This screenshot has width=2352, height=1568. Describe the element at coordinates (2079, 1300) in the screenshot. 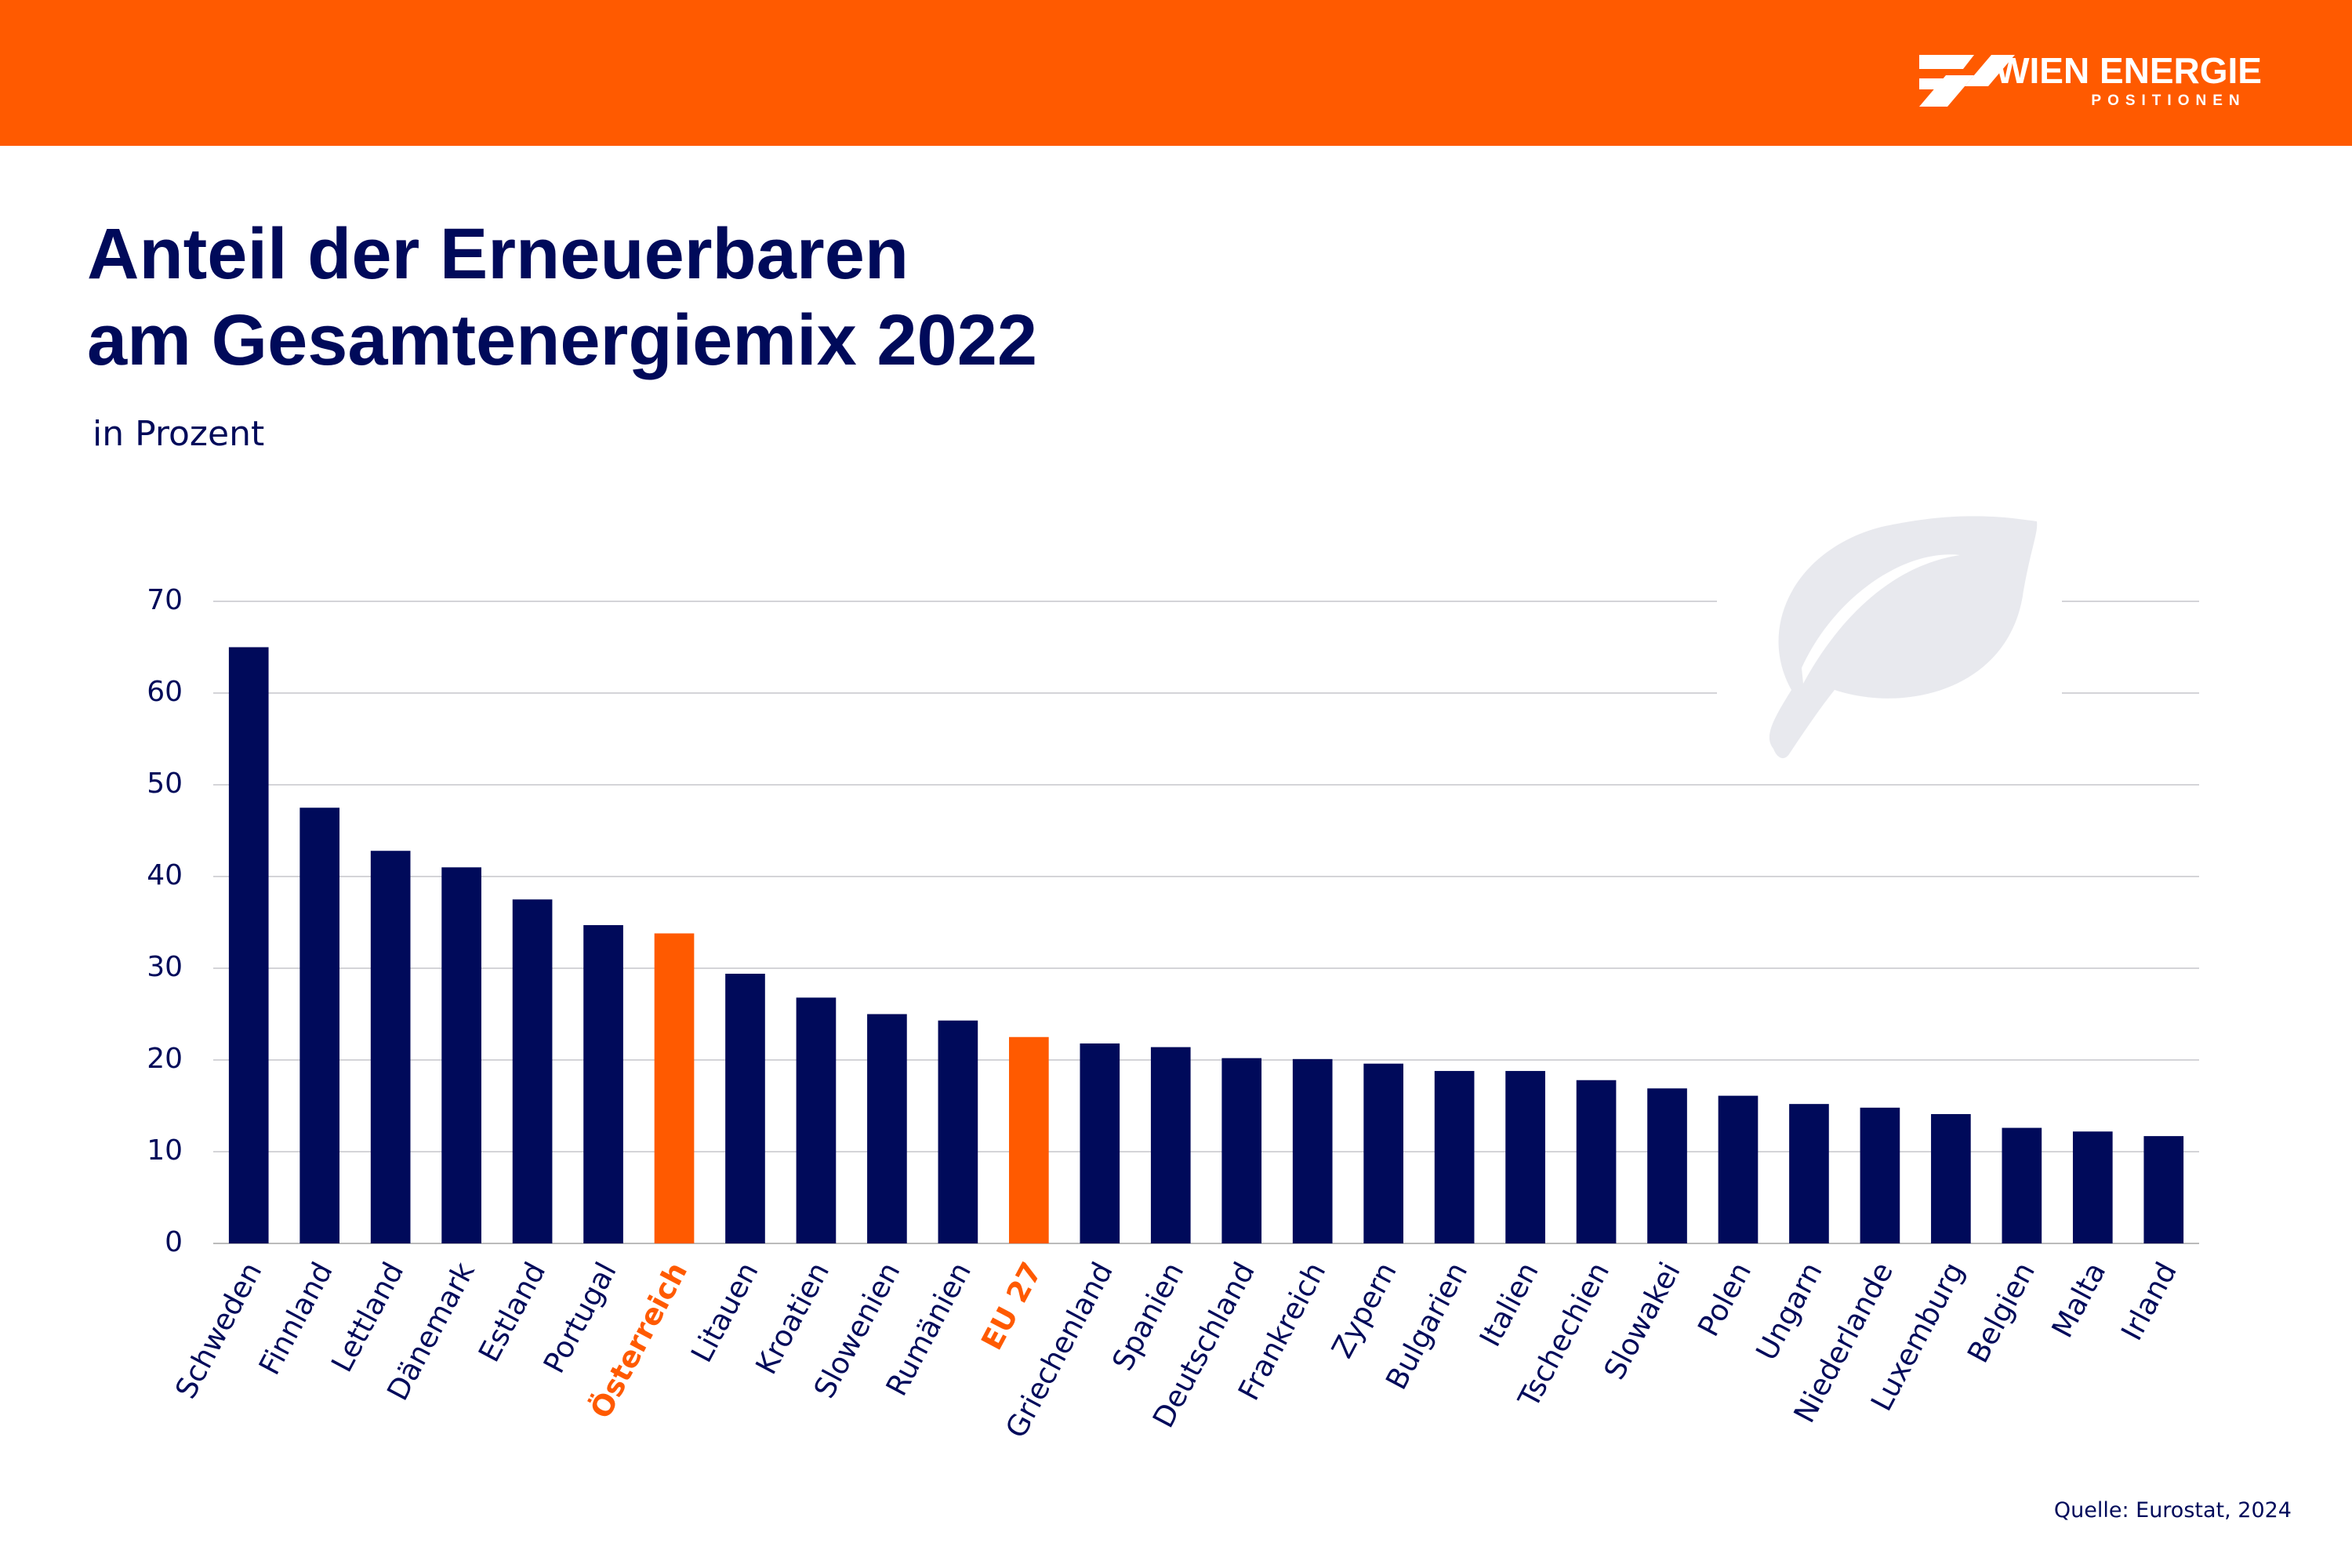

I see `x-tick-label: Malta` at that location.